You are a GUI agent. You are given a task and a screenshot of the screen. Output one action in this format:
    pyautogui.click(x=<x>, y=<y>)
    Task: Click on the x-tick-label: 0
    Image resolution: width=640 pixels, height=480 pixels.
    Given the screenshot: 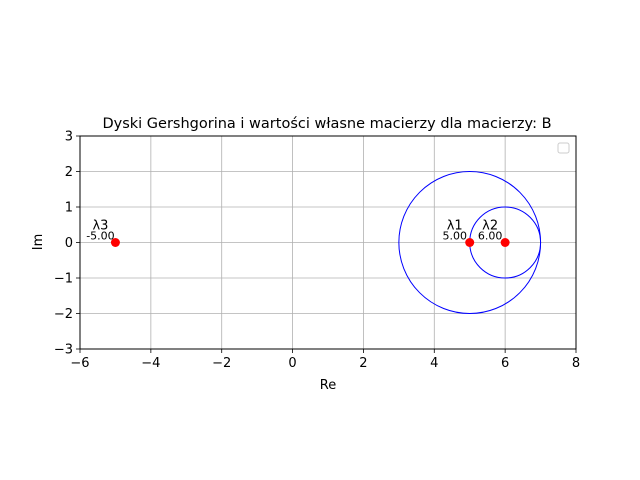 What is the action you would take?
    pyautogui.click(x=292, y=363)
    